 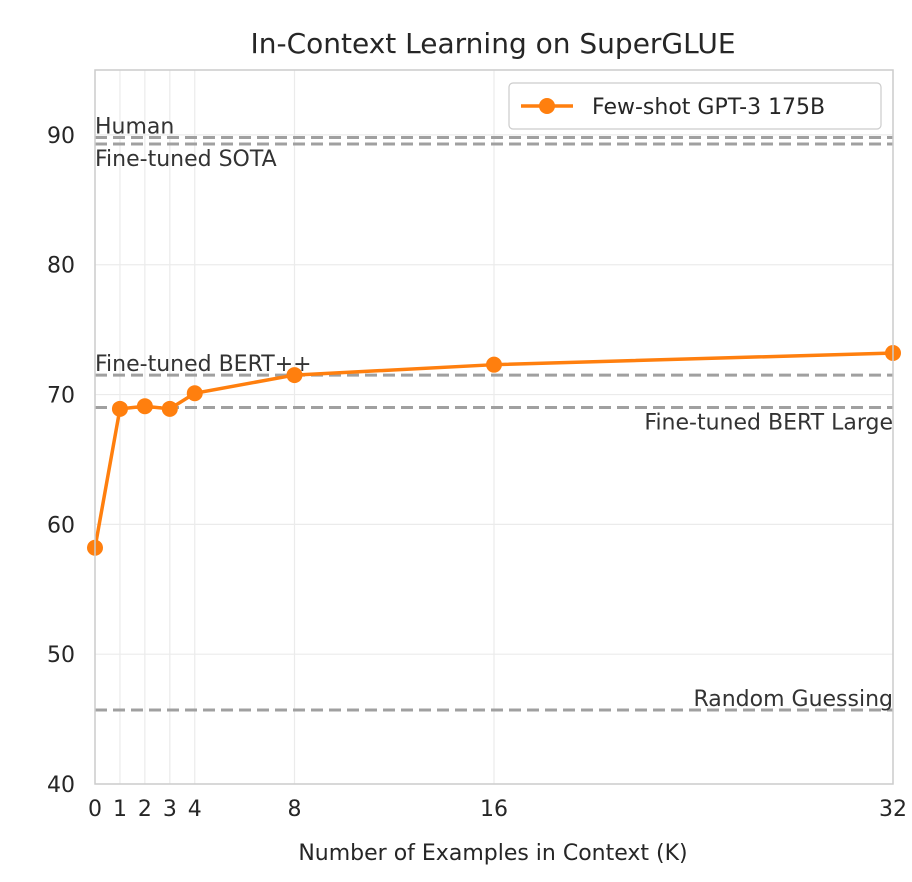 I want to click on y-tick-label: 60, so click(x=61, y=525).